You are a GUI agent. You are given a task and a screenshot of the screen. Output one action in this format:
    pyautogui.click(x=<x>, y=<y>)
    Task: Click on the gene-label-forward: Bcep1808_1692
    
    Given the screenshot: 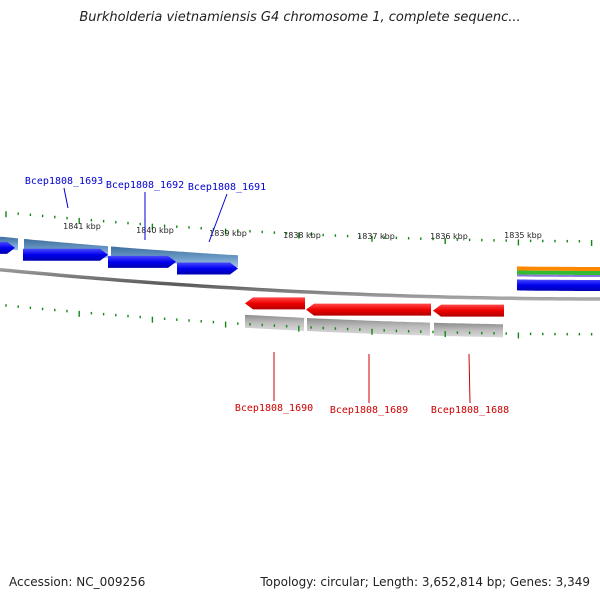 What is the action you would take?
    pyautogui.click(x=145, y=185)
    